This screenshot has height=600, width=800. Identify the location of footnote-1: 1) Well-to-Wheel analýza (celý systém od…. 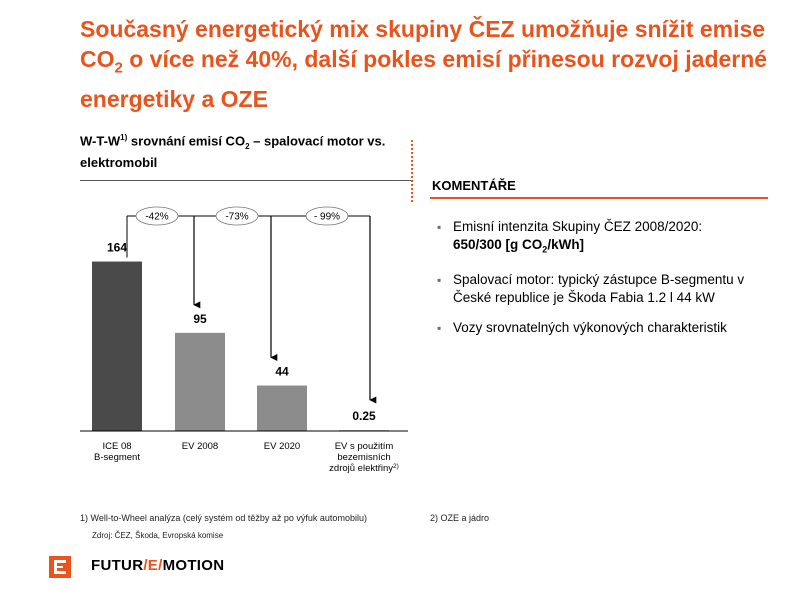
(223, 518).